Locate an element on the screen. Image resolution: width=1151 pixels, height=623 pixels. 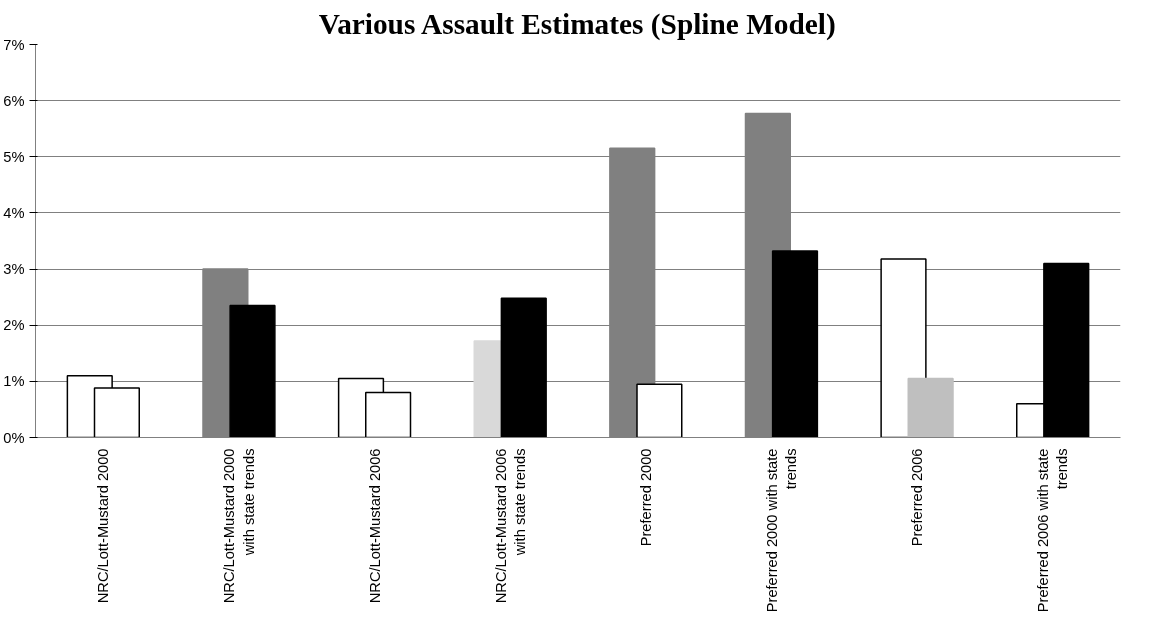
x-tick-label: NRC/Lott-Mustard 2006 with state trends is located at coordinates (510, 526).